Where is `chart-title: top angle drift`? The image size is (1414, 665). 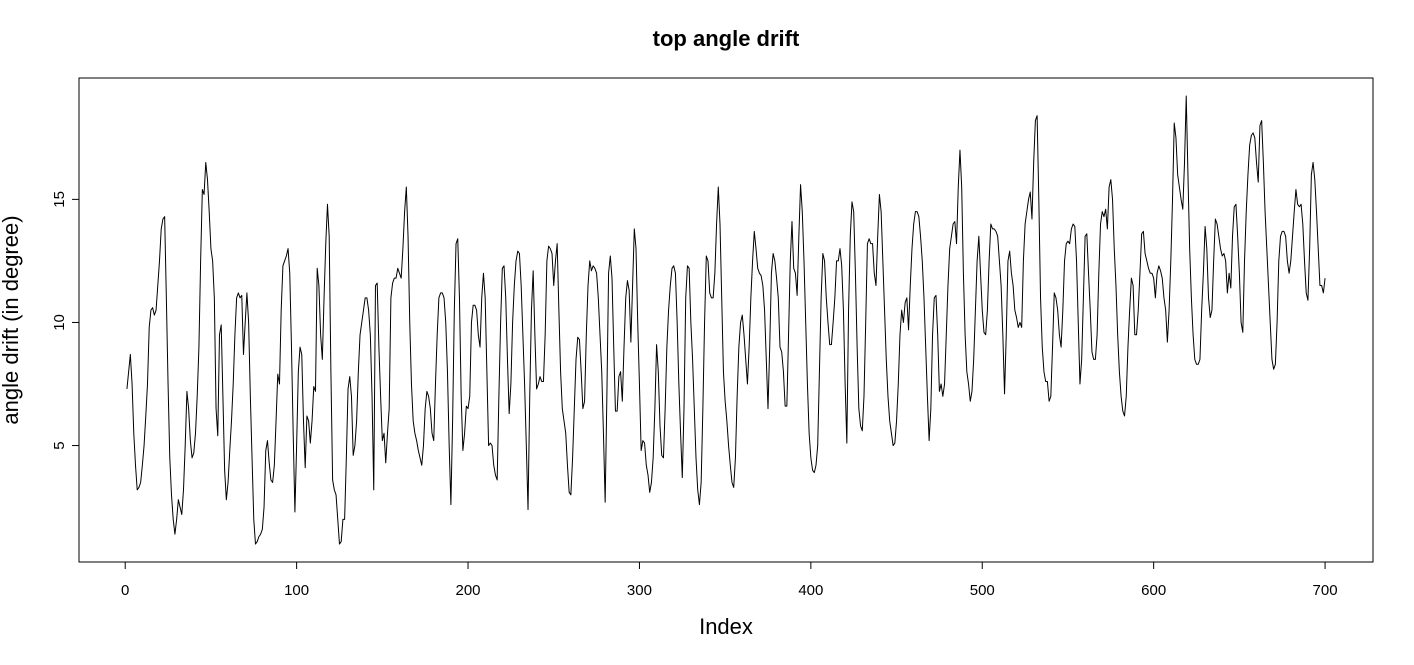
chart-title: top angle drift is located at coordinates (726, 38).